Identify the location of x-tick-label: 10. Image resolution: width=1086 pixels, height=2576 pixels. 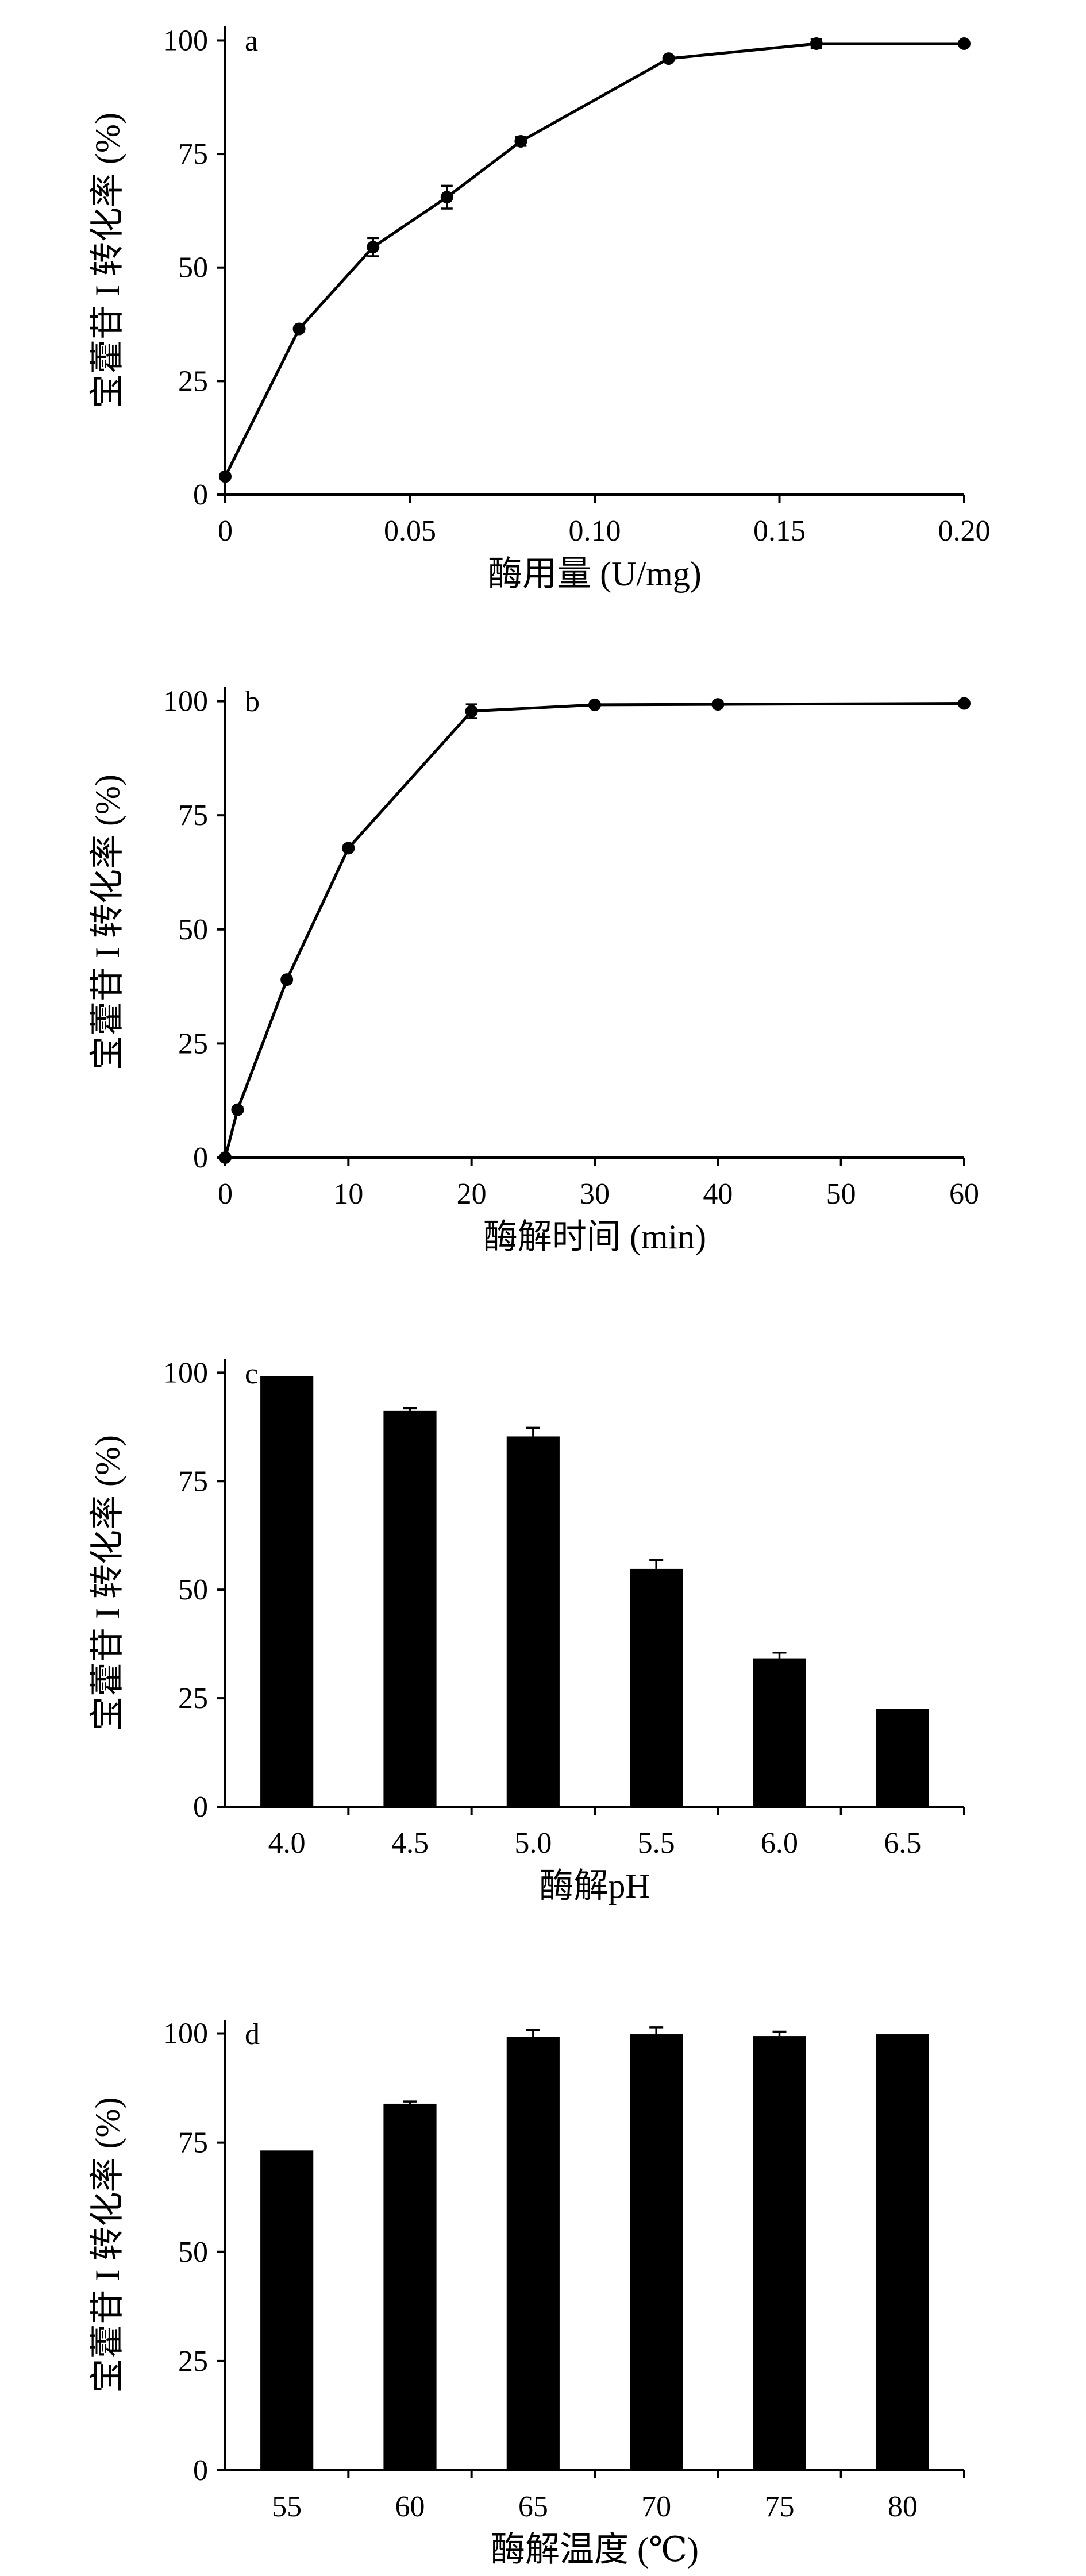
(348, 1194).